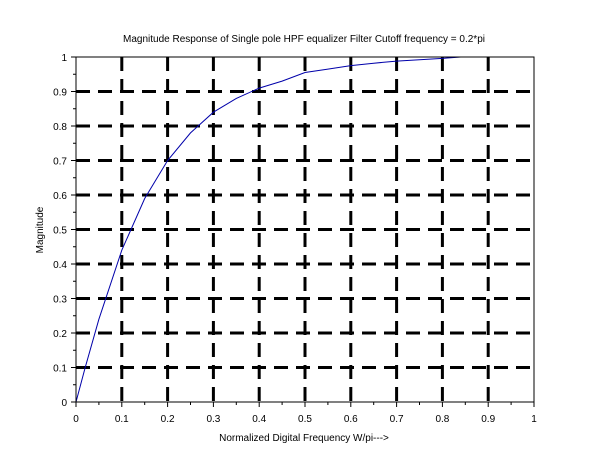 The height and width of the screenshot is (460, 610). I want to click on y-tick-label: 0.9, so click(60, 93).